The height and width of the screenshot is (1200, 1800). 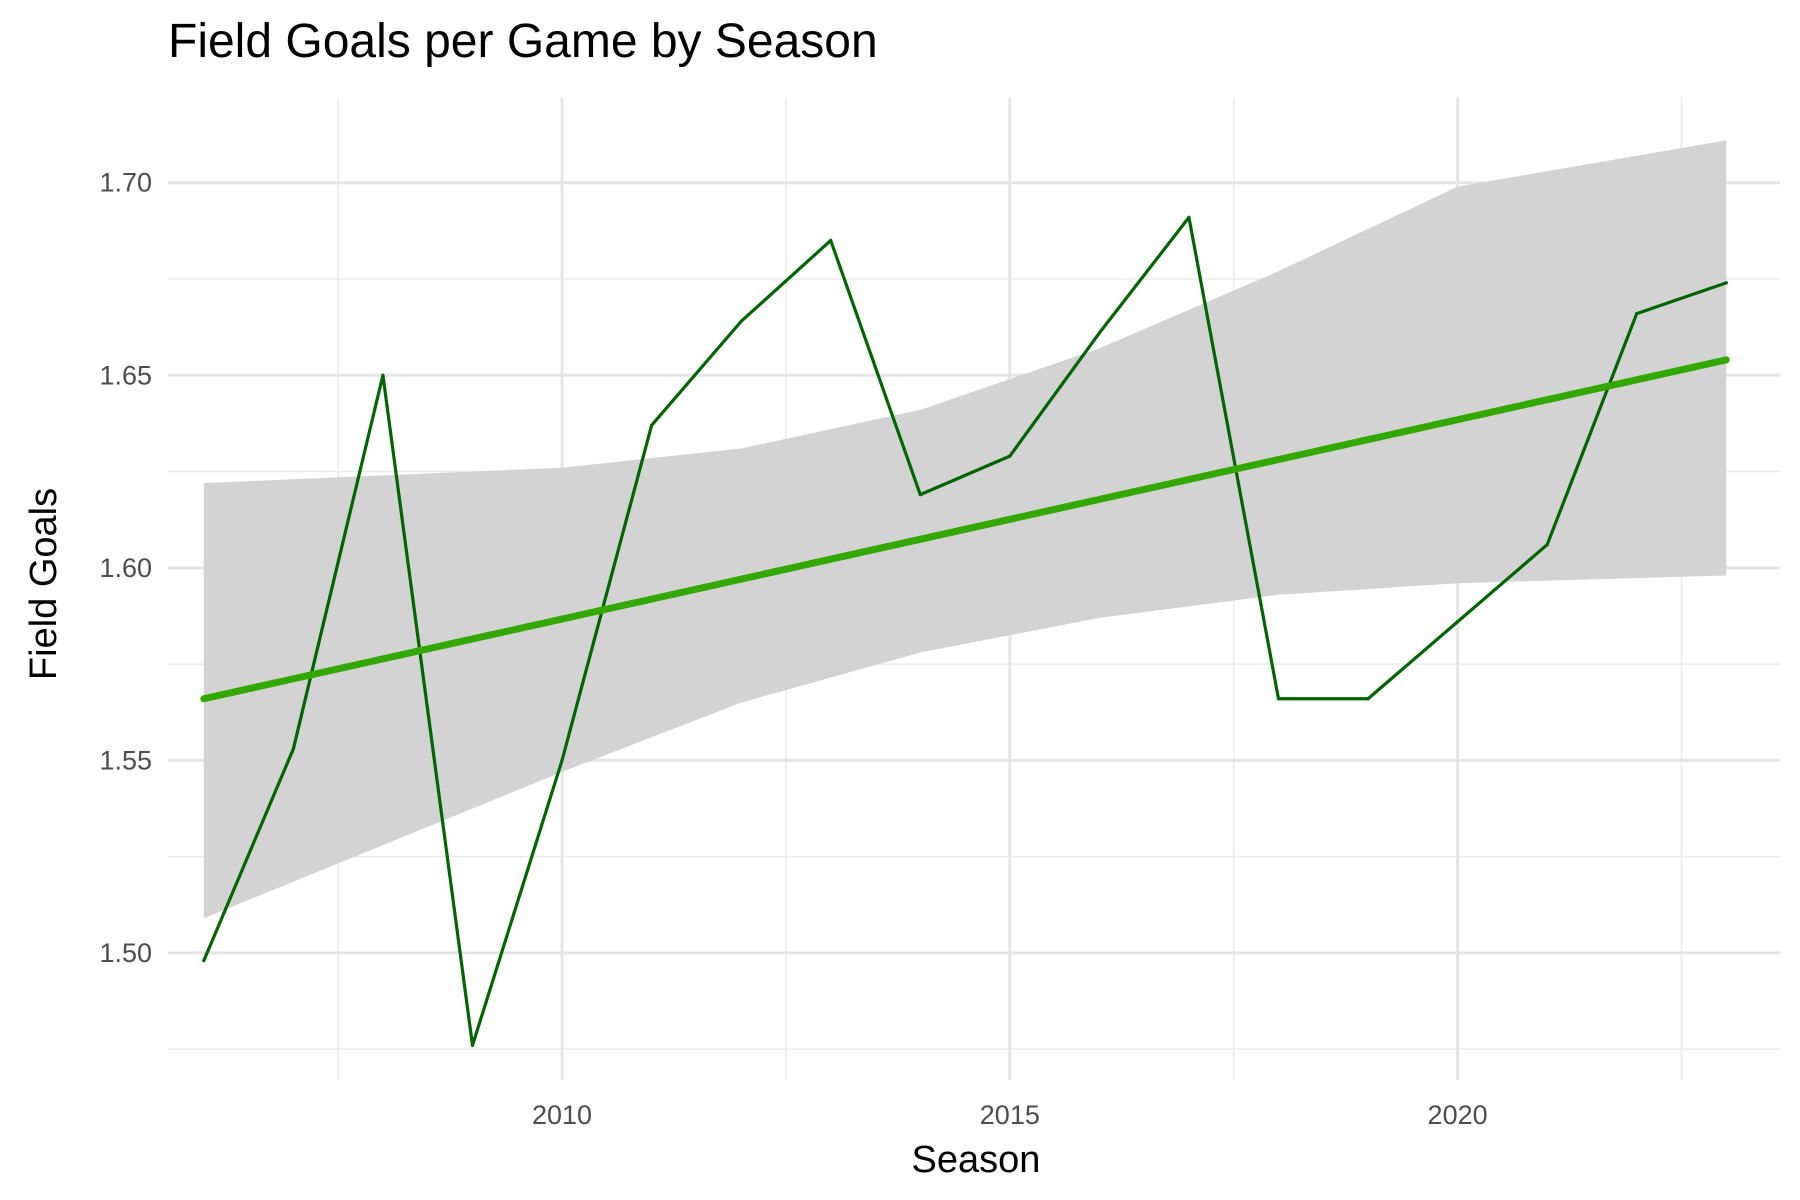 I want to click on series-point-2015, so click(x=1010, y=456).